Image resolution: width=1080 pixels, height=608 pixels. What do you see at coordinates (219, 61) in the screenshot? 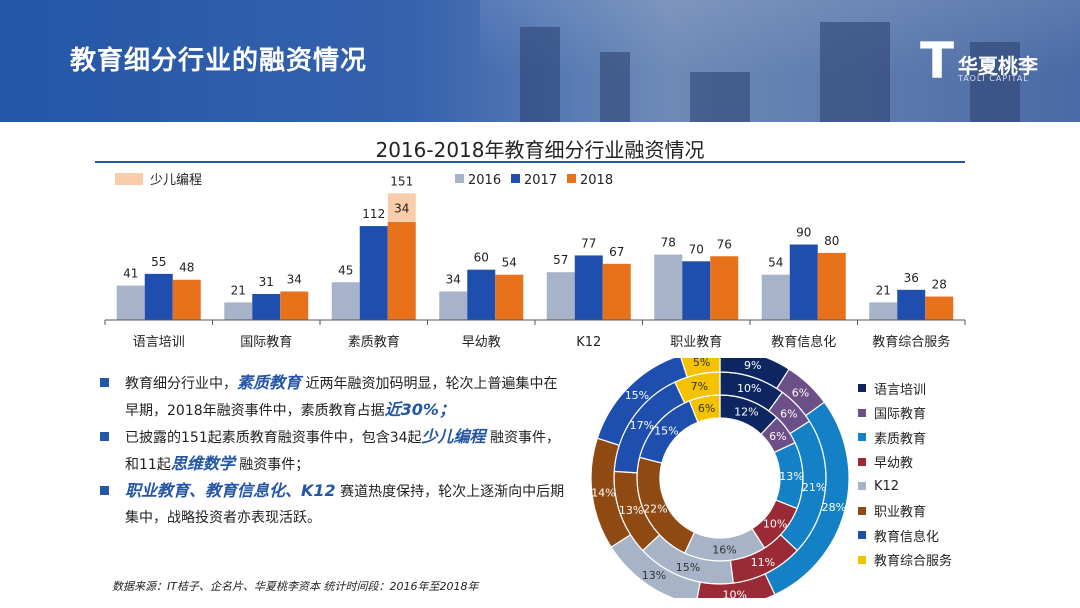
I see `page-title: 教育细分行业的融资情况` at bounding box center [219, 61].